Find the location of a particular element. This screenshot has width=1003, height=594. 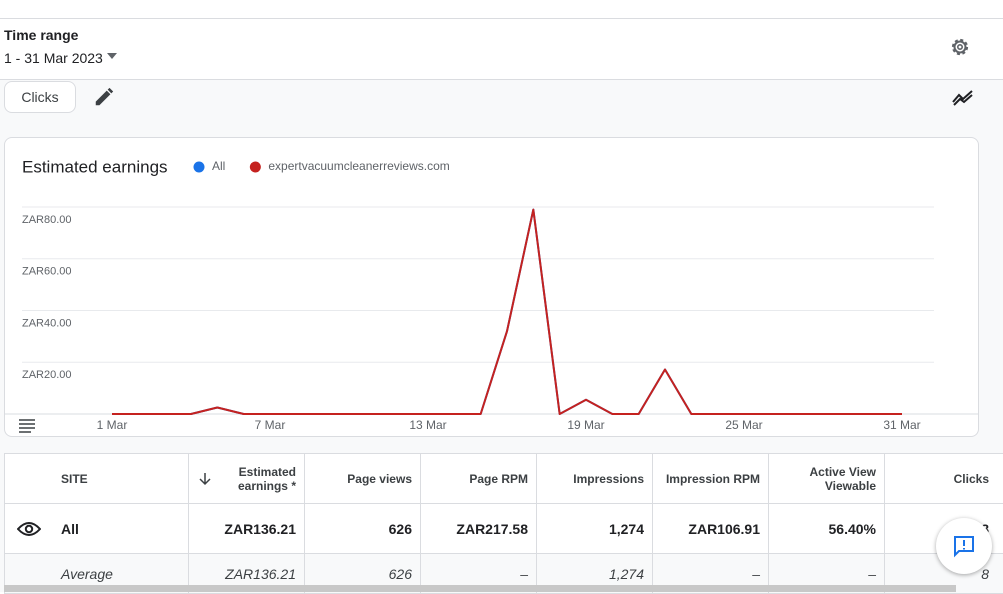

cell-text: Impressions is located at coordinates (608, 478).